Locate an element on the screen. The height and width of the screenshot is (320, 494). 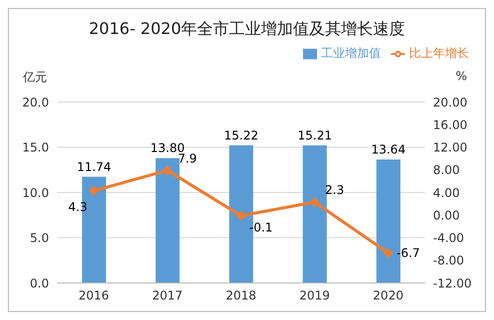
y-tick-label: 5.0 is located at coordinates (39, 238).